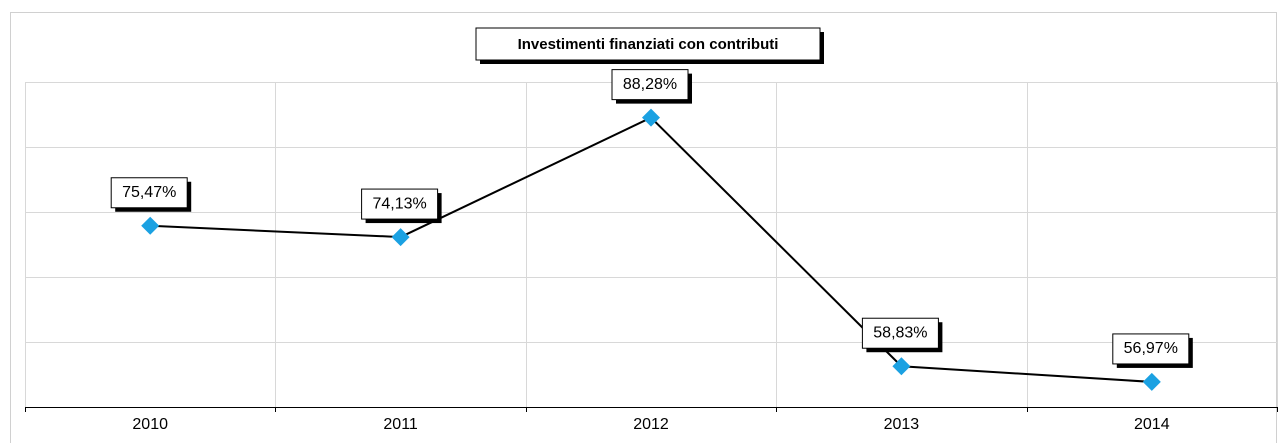 This screenshot has width=1285, height=443. I want to click on data-label: 56,97%, so click(1151, 348).